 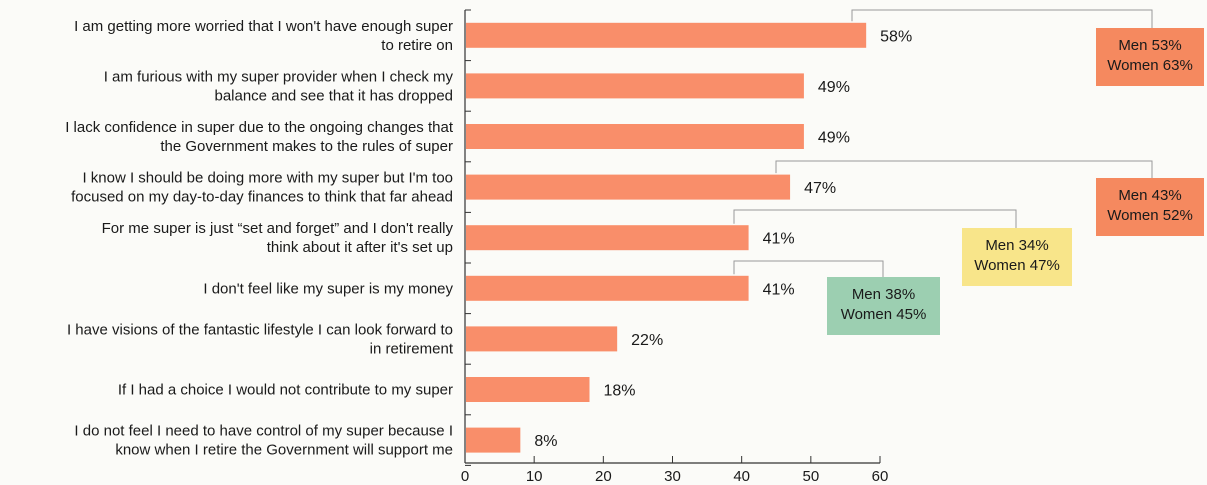 What do you see at coordinates (603, 476) in the screenshot?
I see `x-tick-label: 20` at bounding box center [603, 476].